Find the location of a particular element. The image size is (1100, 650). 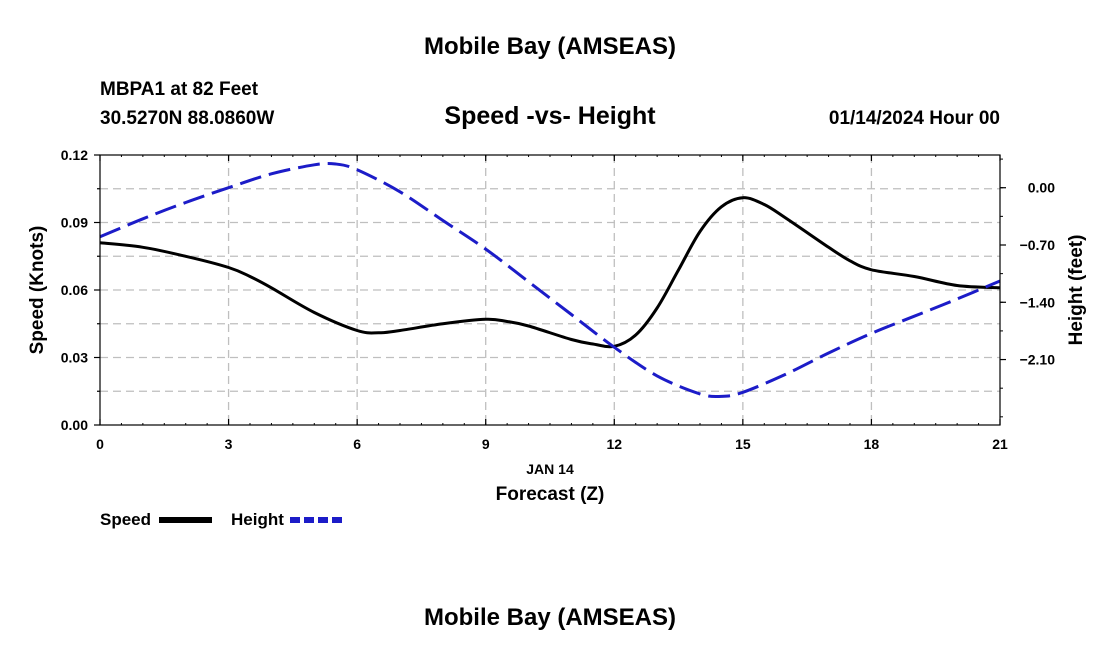

x-tick-label: 3 is located at coordinates (229, 444).